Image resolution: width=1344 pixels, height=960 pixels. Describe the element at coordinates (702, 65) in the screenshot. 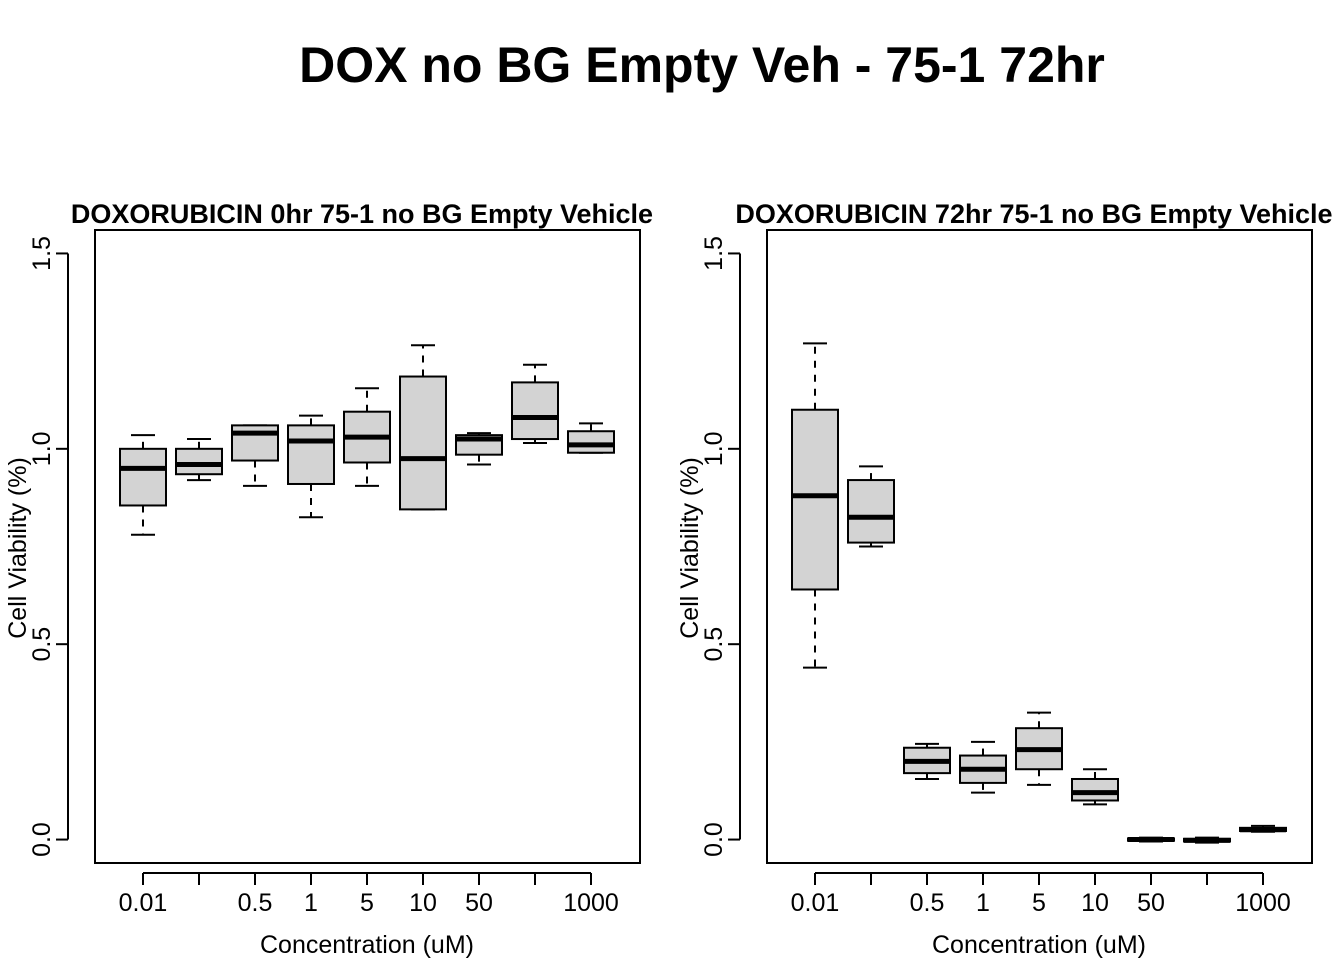

I see `figure-title: DOX no BG Empty Veh - 75-1 72hr` at that location.